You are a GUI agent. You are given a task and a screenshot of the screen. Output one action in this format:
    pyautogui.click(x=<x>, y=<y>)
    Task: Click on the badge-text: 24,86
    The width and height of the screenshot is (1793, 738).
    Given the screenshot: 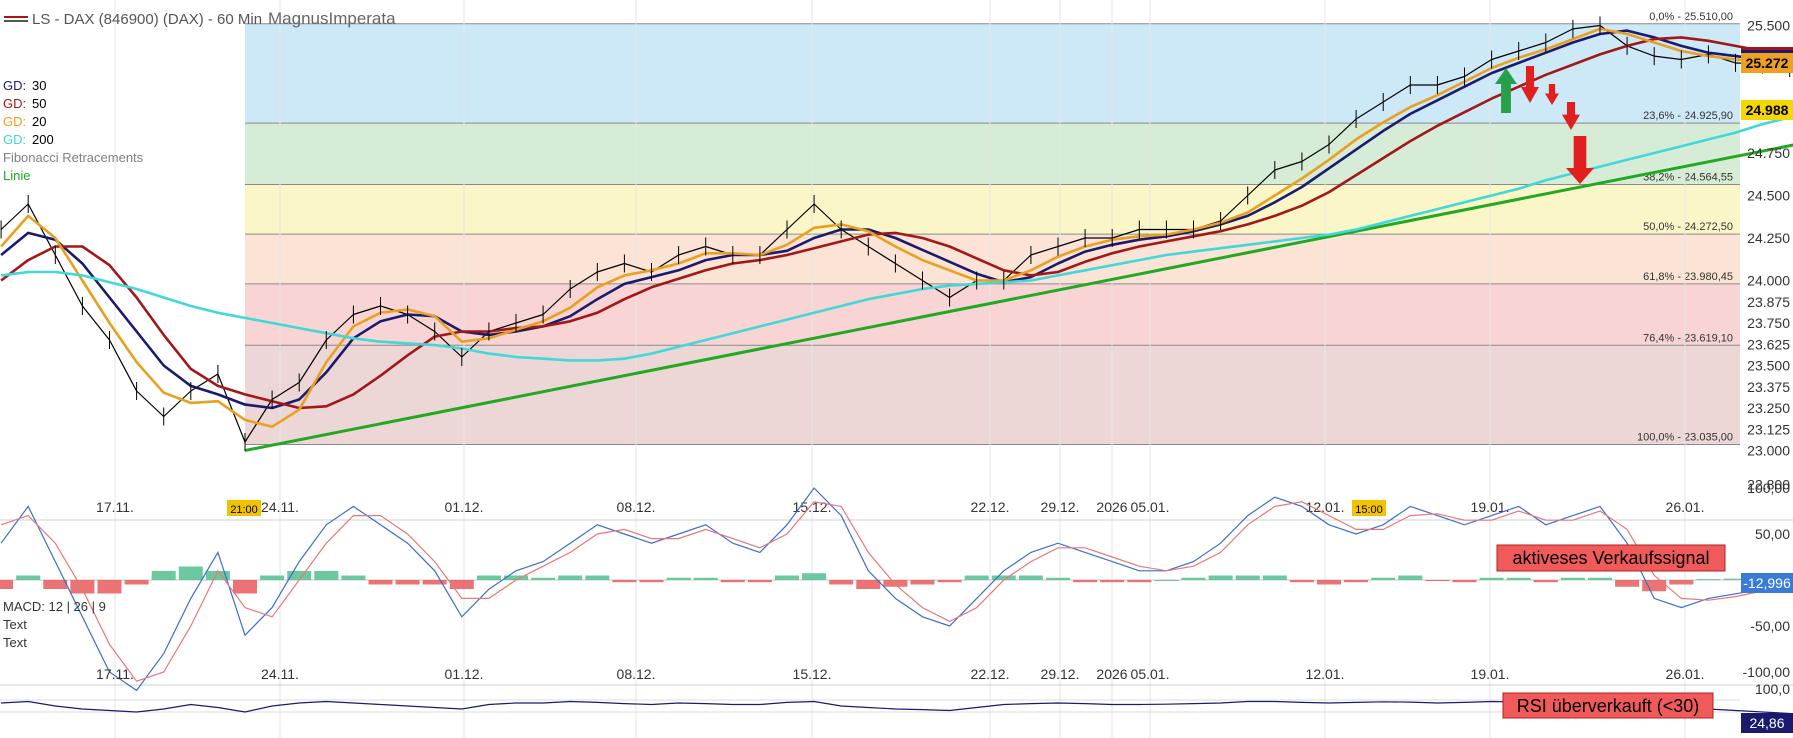 What is the action you would take?
    pyautogui.click(x=1766, y=723)
    